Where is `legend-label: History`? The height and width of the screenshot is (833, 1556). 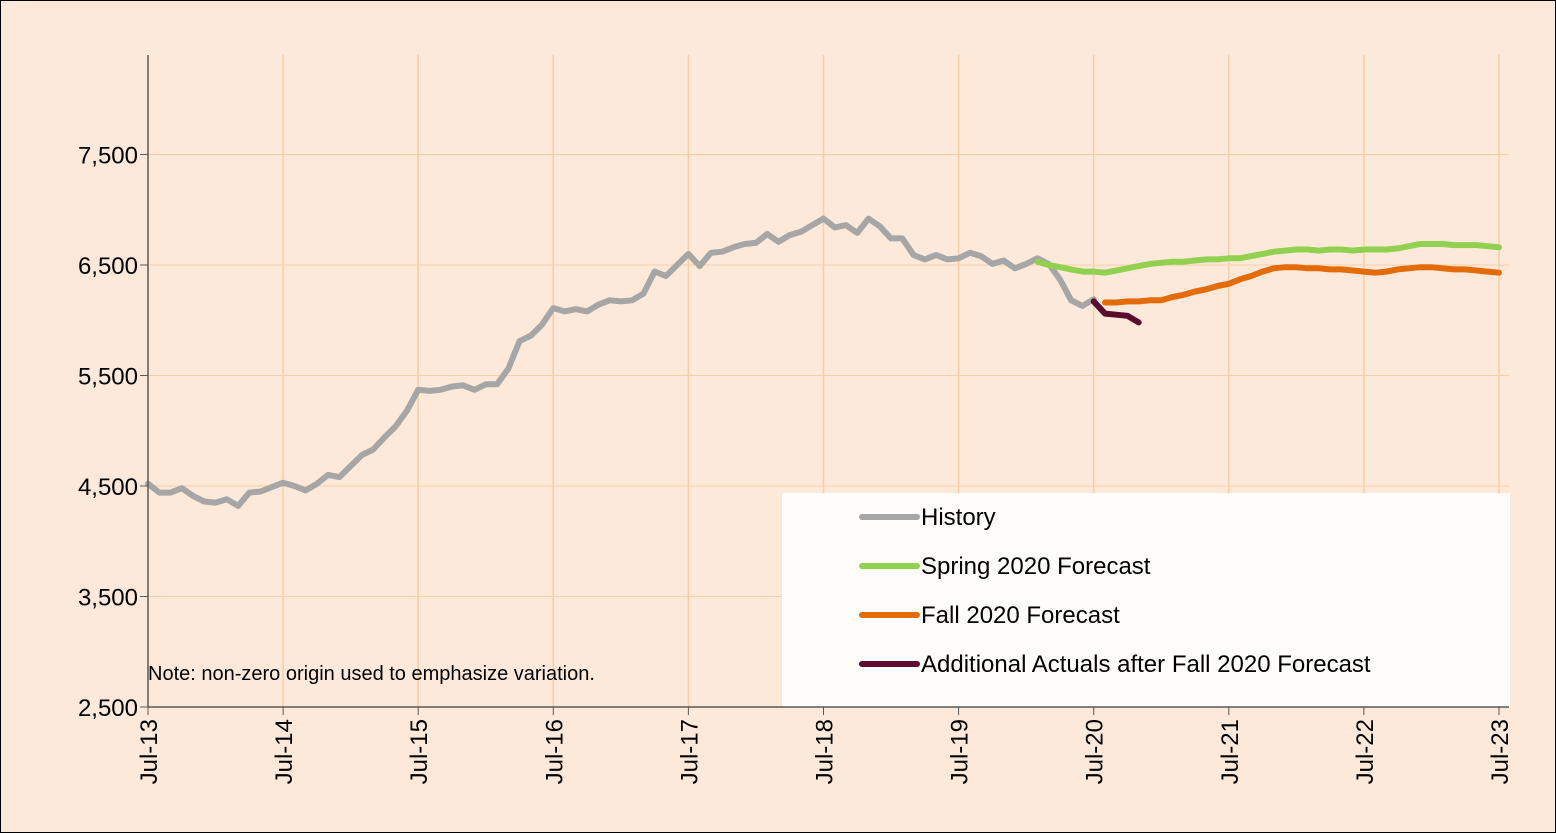 legend-label: History is located at coordinates (958, 517).